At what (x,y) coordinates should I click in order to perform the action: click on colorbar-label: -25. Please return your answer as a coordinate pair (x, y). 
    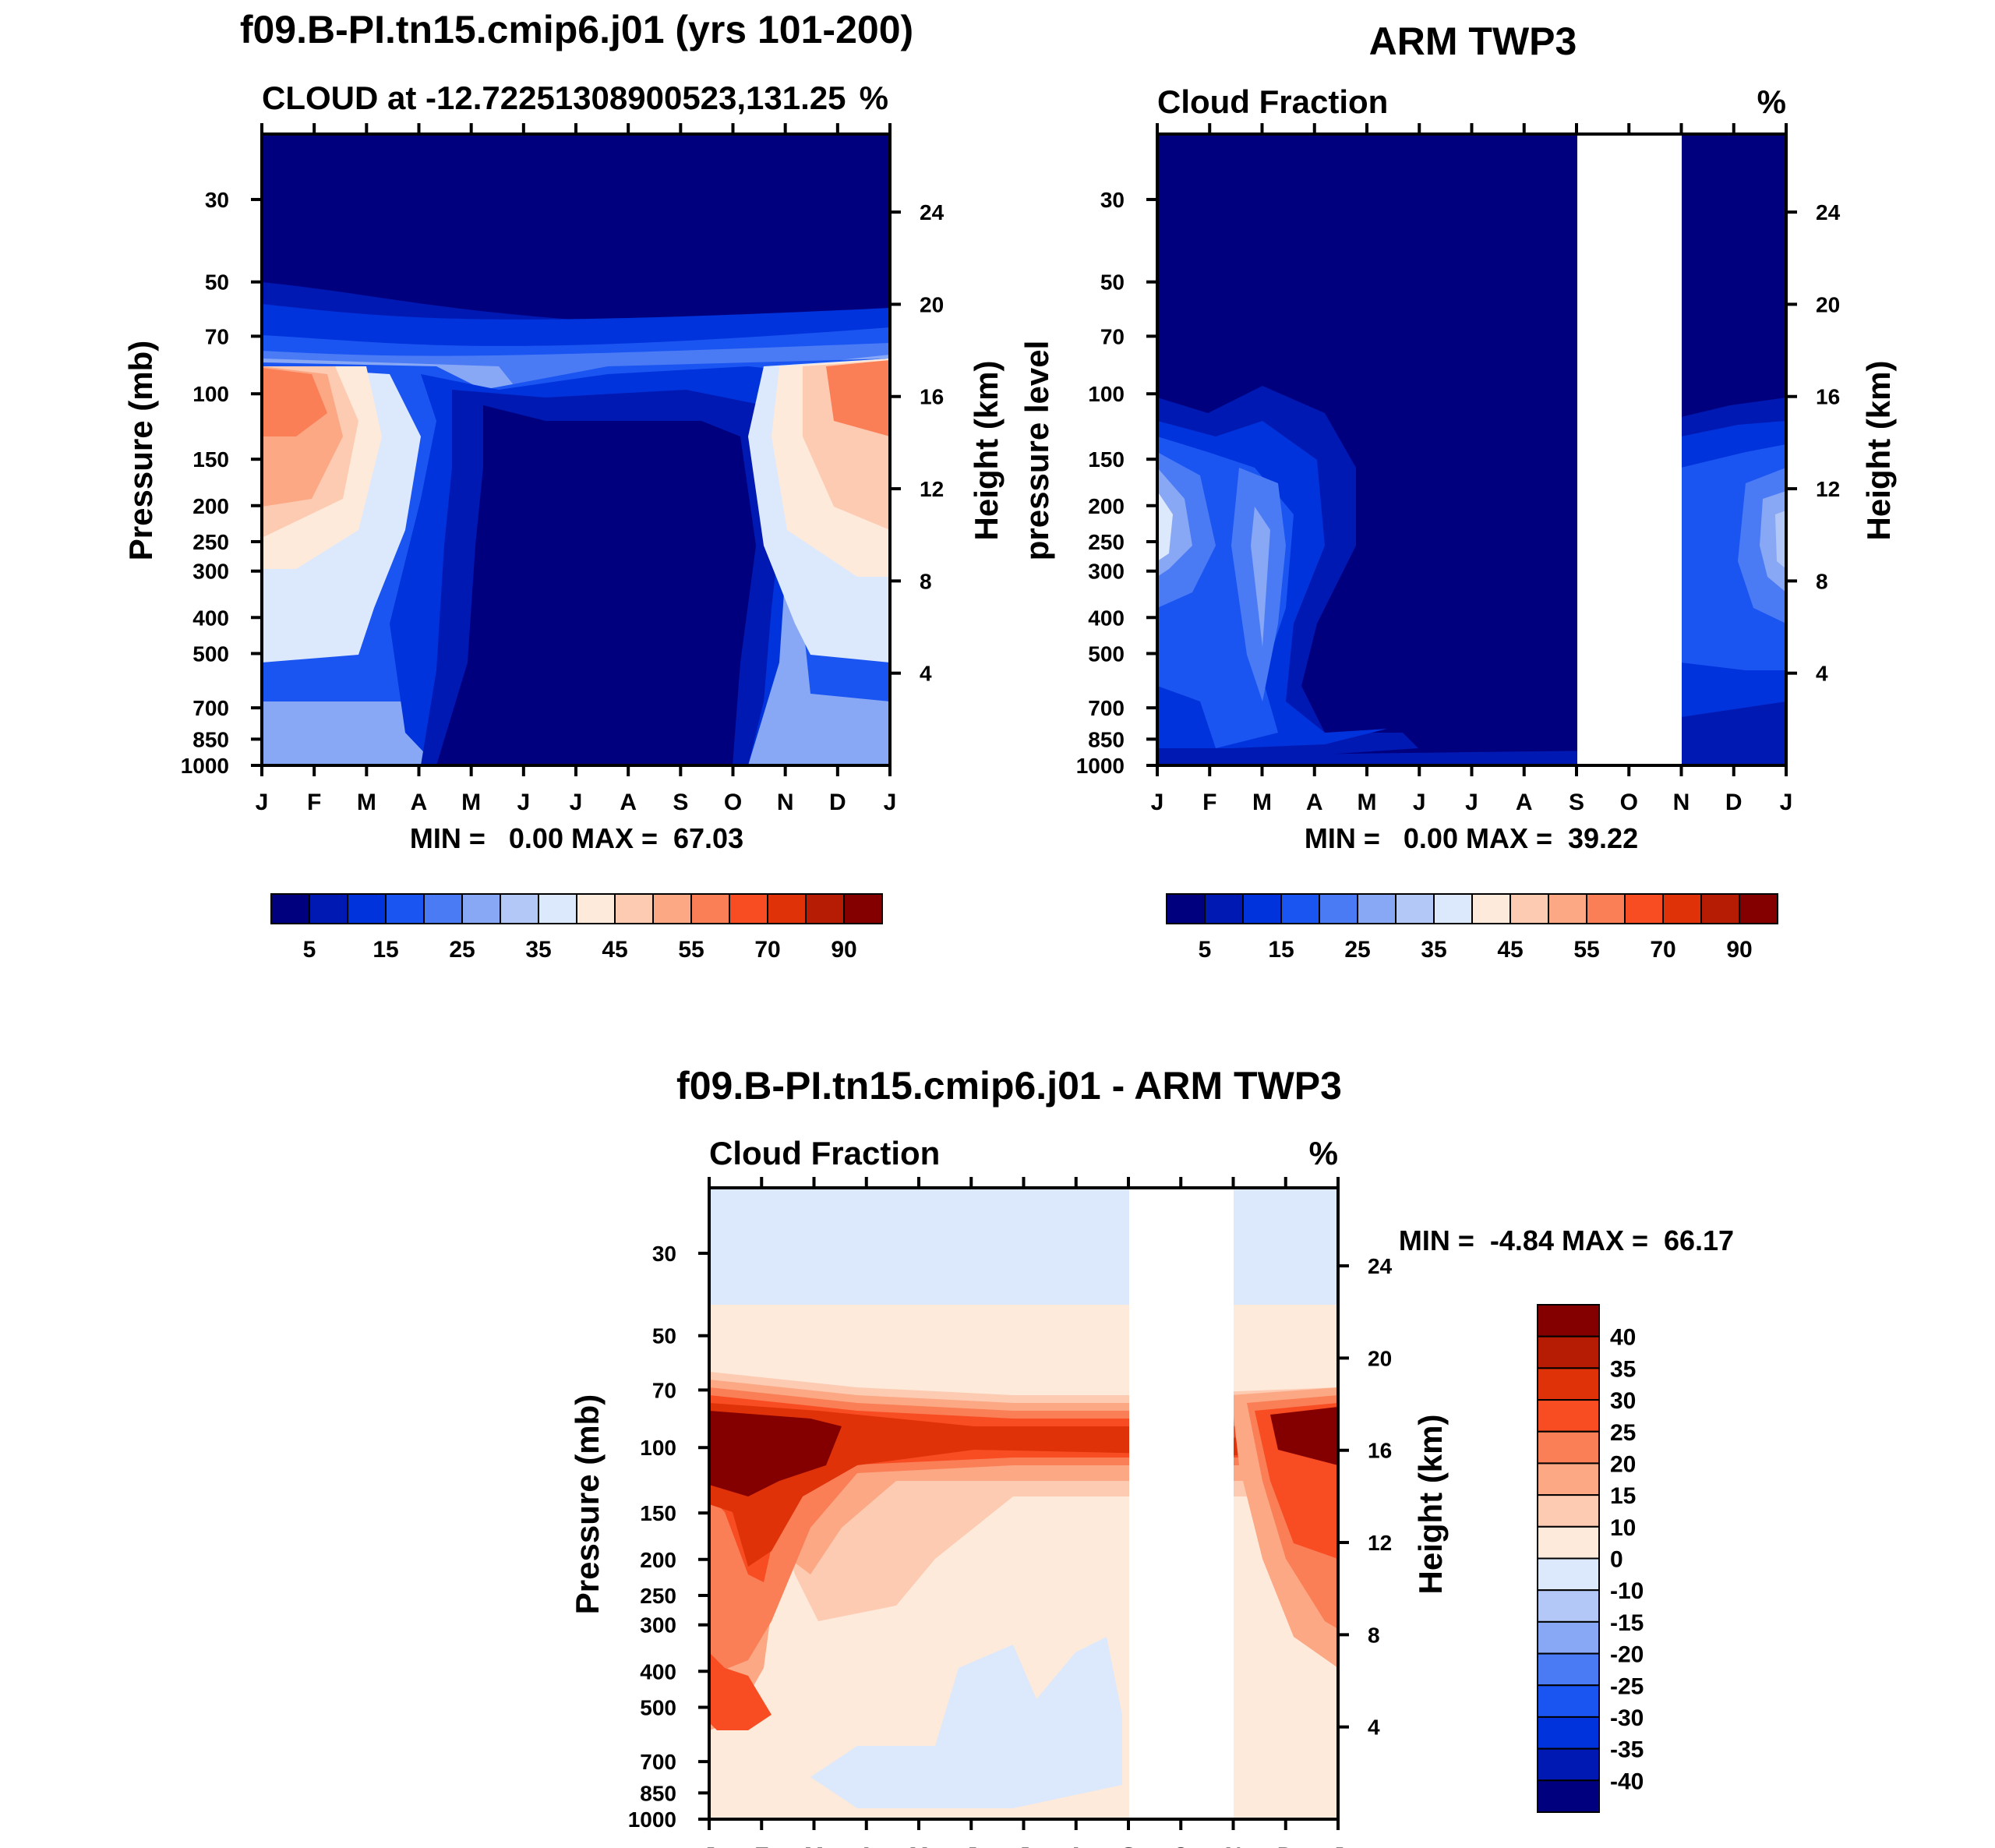
    Looking at the image, I should click on (1627, 1686).